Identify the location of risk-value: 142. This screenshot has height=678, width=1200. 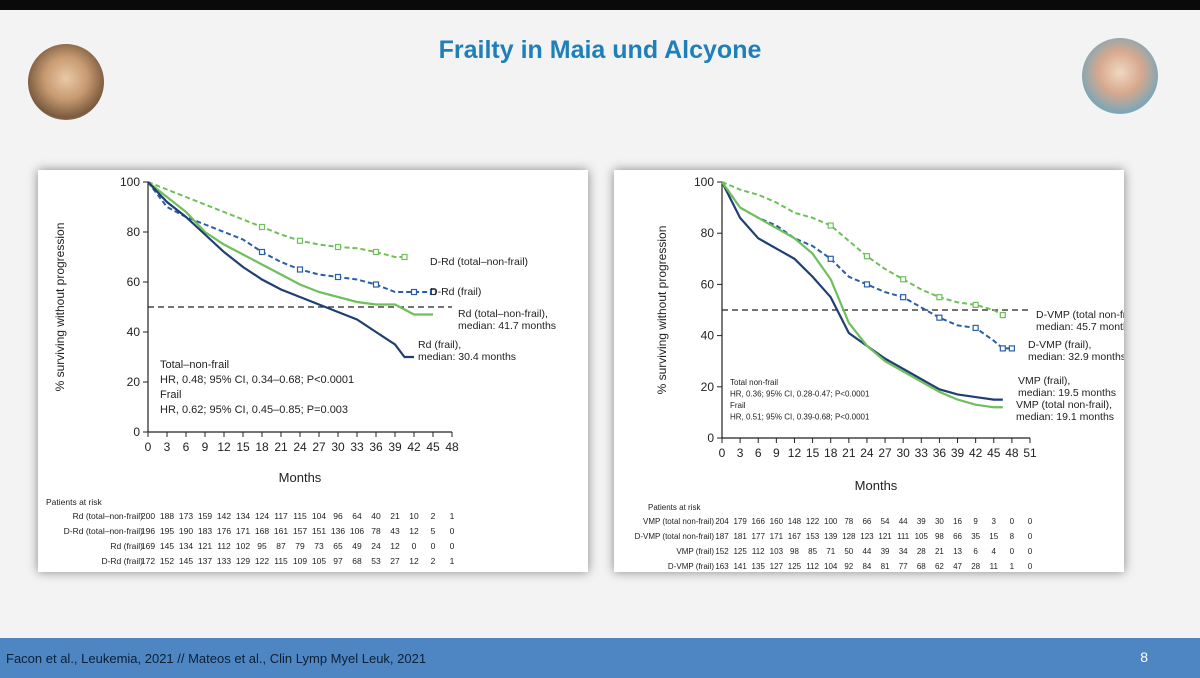
(224, 516).